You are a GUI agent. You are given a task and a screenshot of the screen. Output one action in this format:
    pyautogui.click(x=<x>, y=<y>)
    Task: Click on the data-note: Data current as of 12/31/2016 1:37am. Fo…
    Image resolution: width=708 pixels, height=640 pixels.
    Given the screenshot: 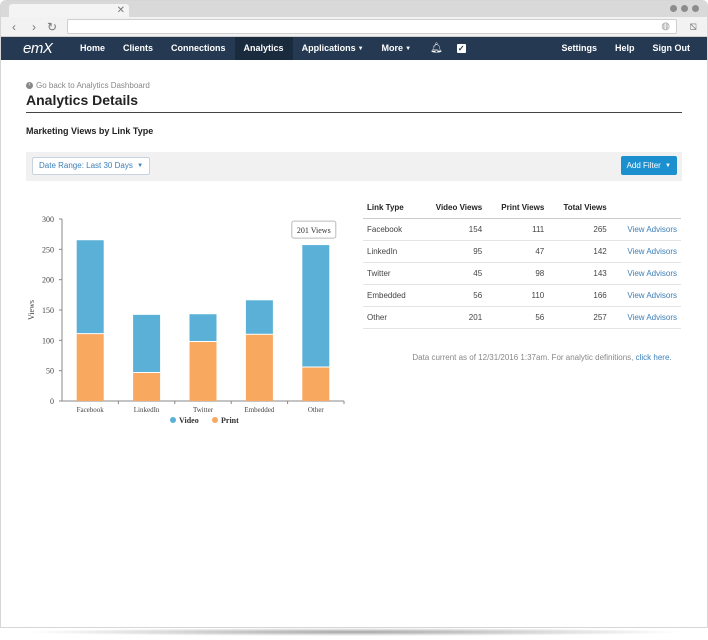 What is the action you would take?
    pyautogui.click(x=522, y=357)
    